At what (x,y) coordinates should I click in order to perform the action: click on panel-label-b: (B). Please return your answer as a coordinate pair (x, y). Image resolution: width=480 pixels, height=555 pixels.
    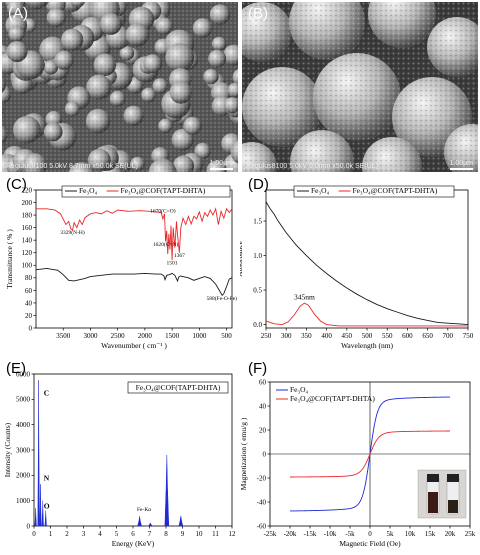
    Looking at the image, I should click on (258, 13).